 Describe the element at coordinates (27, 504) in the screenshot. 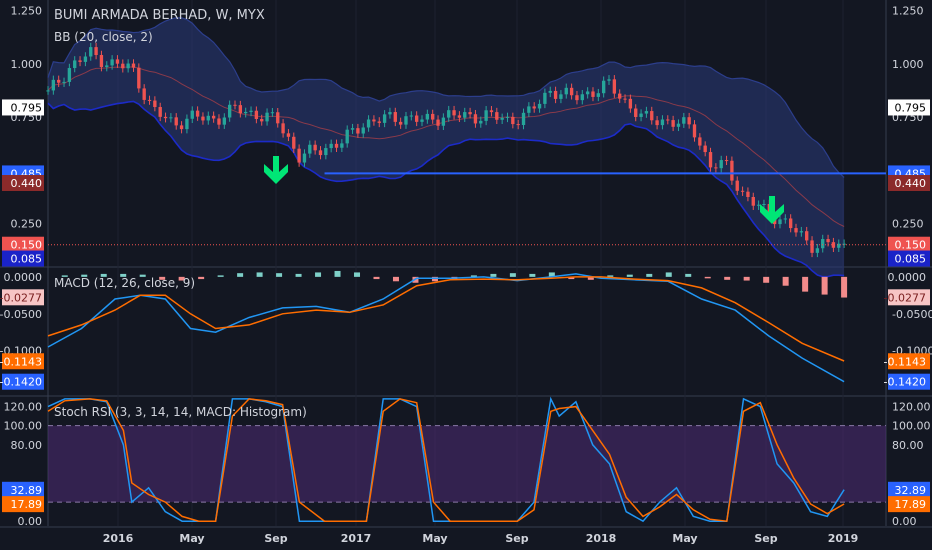

I see `price-badge-text: 17.89` at that location.